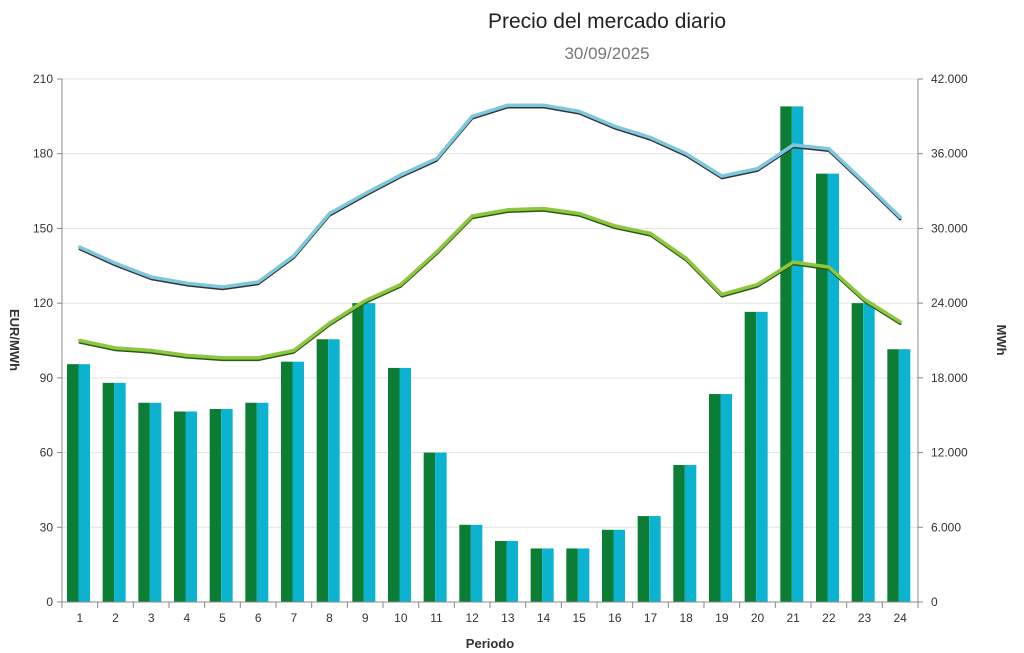 The width and height of the screenshot is (1024, 653). What do you see at coordinates (934, 602) in the screenshot?
I see `y-right-tick-label: 0` at bounding box center [934, 602].